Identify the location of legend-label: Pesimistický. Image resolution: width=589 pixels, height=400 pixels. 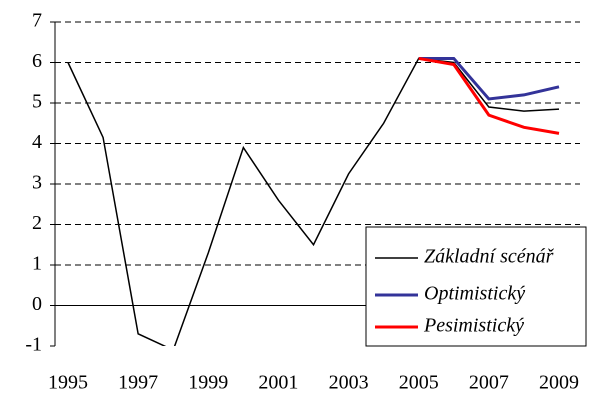
(473, 326).